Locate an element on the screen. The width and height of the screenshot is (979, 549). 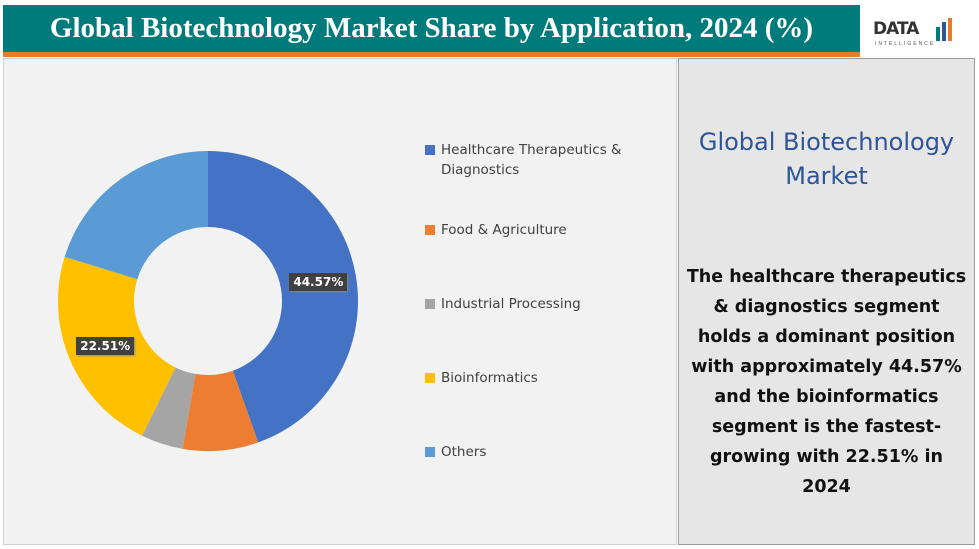
logo: DATA INTELLIGENCE is located at coordinates (918, 31).